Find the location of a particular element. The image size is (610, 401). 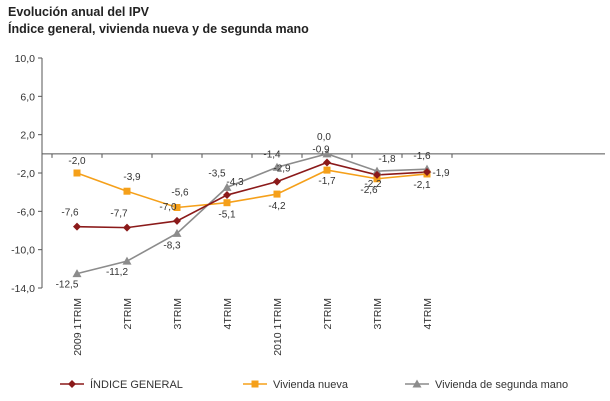

data-label: -2,6 is located at coordinates (369, 190).